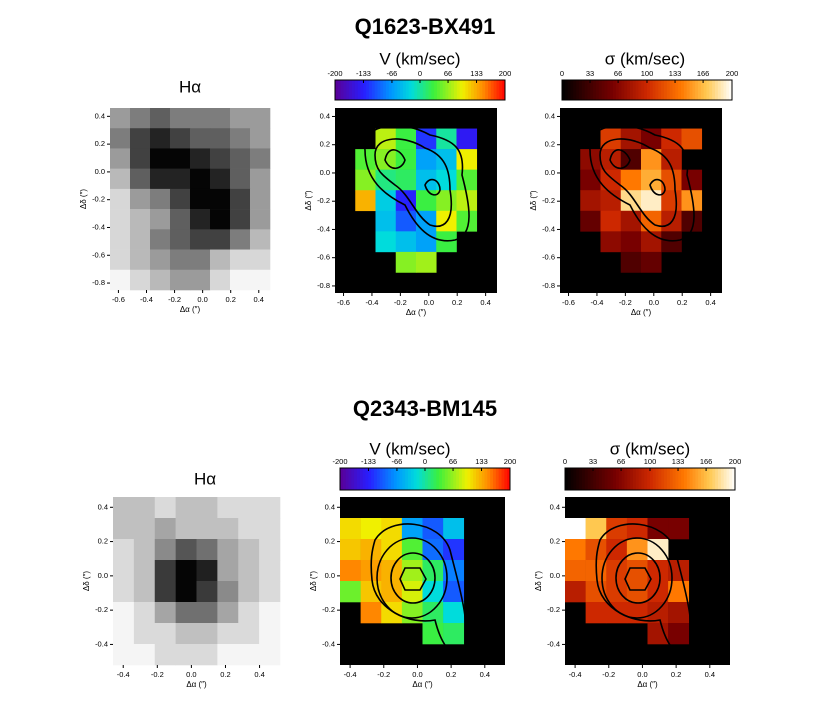  Describe the element at coordinates (642, 674) in the screenshot. I see `x-tick-label: 0.0` at that location.